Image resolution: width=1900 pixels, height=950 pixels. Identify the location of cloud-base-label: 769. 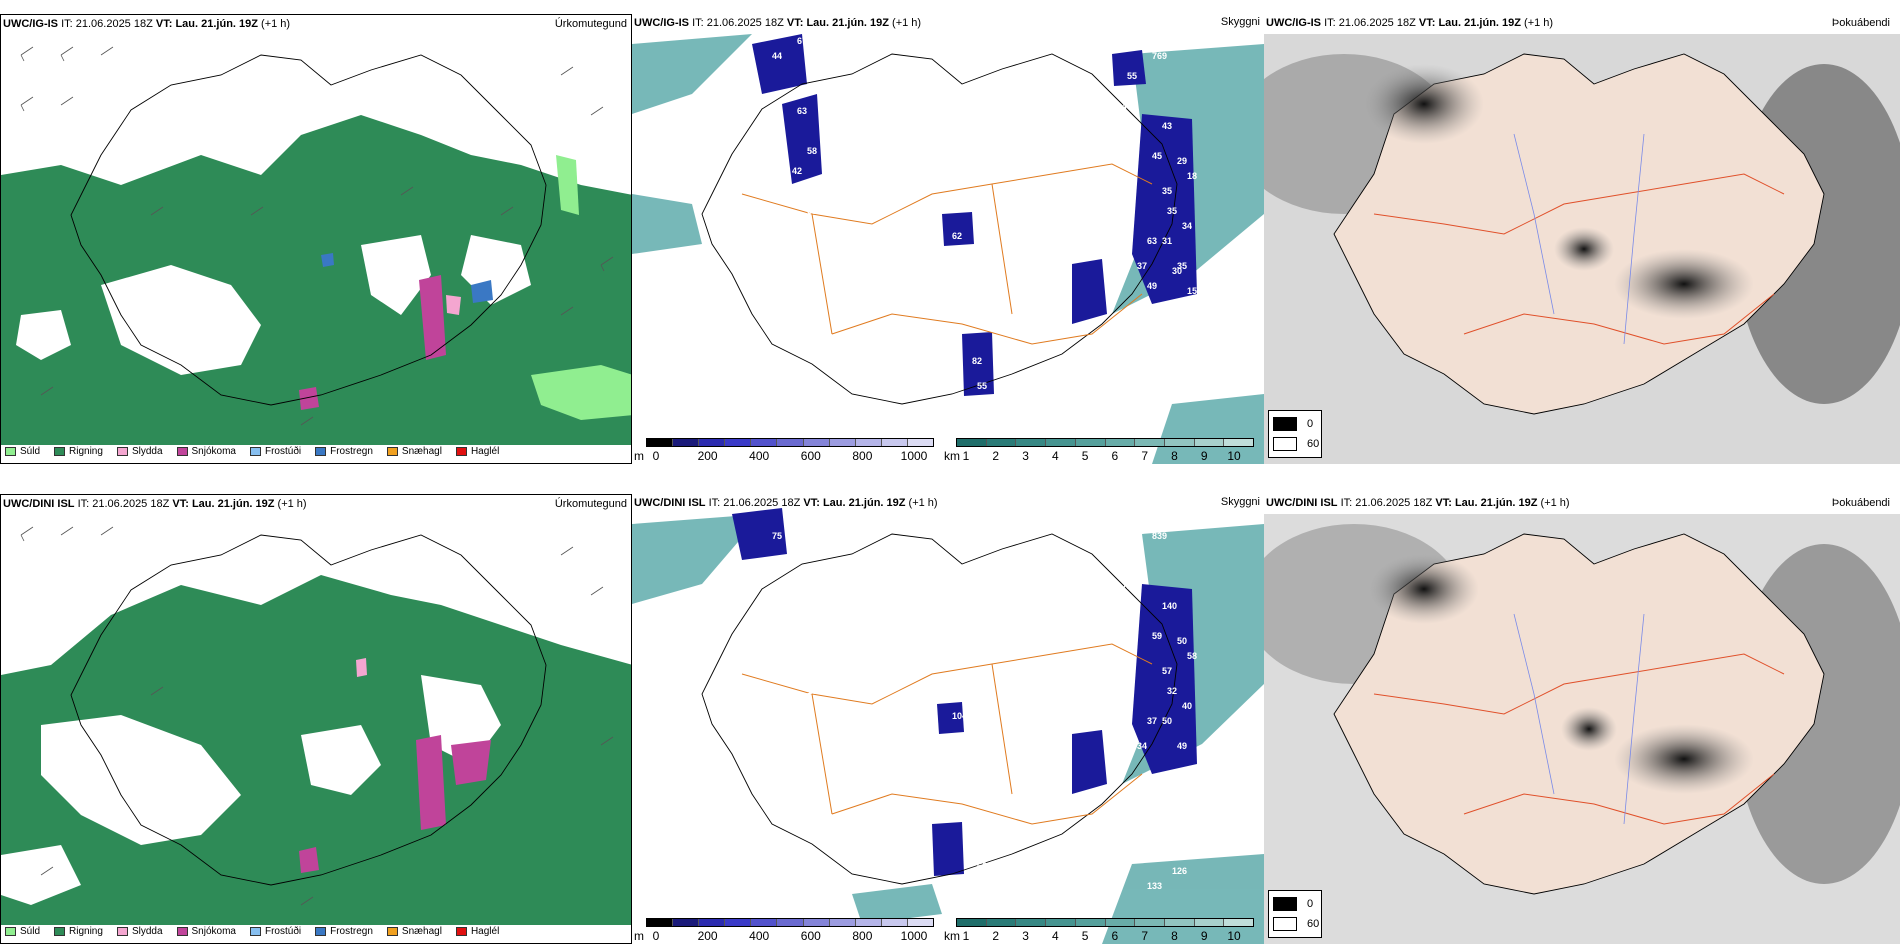
(1159, 56).